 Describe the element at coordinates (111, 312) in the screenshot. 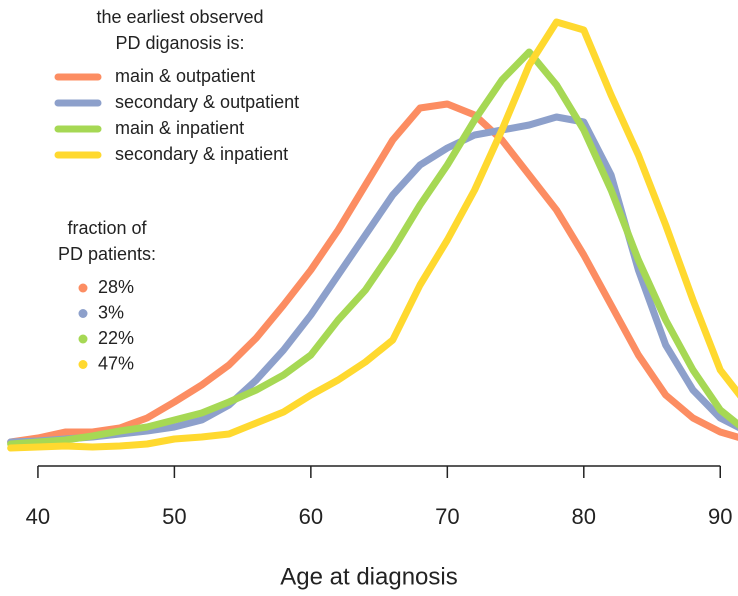

I see `fraction-label: 3%` at that location.